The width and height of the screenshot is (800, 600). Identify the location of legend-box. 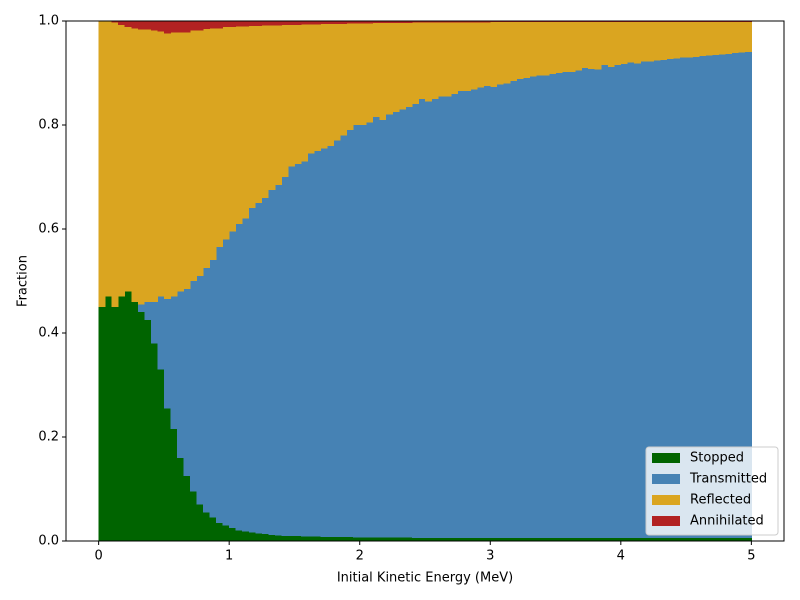
(712, 491).